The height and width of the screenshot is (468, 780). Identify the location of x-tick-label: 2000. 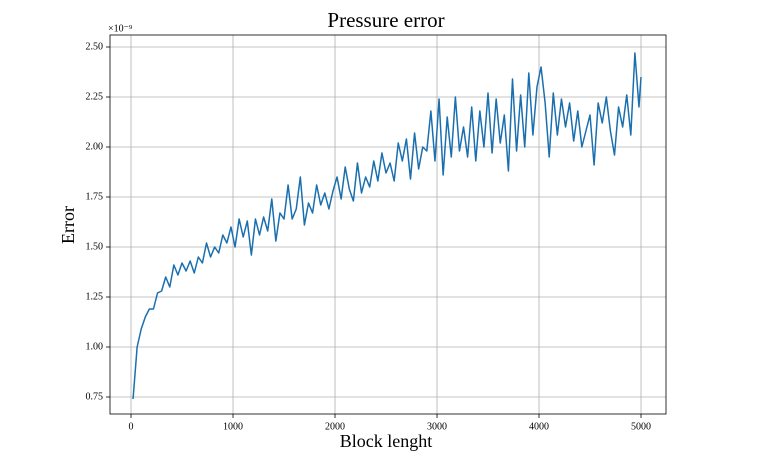
(335, 426).